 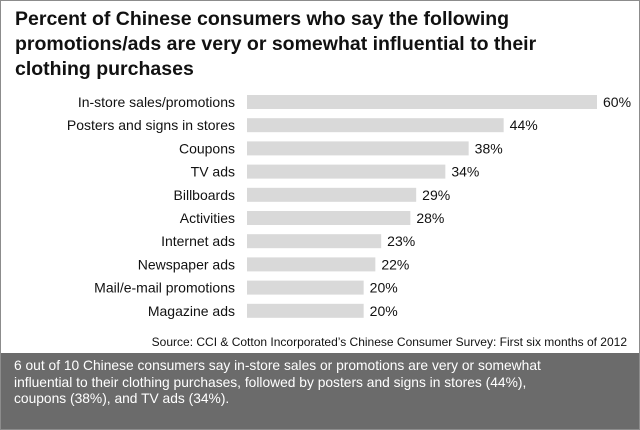 What do you see at coordinates (401, 241) in the screenshot?
I see `value-label: 23%` at bounding box center [401, 241].